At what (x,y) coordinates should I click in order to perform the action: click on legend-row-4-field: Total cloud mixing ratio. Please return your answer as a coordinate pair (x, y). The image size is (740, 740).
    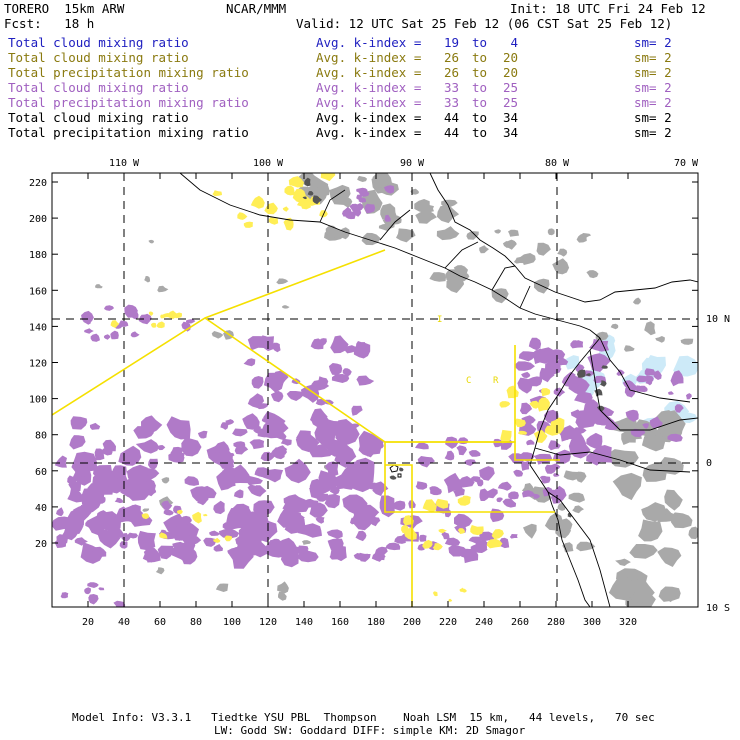
    Looking at the image, I should click on (98, 87).